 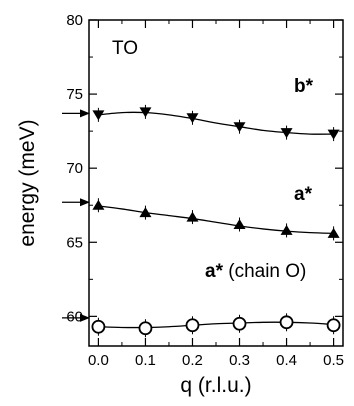 What do you see at coordinates (74, 94) in the screenshot?
I see `y-tick-label: 75` at bounding box center [74, 94].